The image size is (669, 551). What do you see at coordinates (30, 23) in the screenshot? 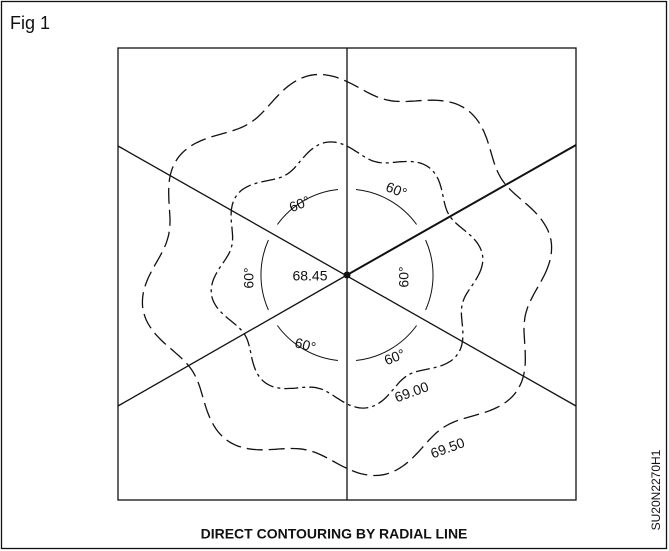
I see `figure-label: Fig 1` at bounding box center [30, 23].